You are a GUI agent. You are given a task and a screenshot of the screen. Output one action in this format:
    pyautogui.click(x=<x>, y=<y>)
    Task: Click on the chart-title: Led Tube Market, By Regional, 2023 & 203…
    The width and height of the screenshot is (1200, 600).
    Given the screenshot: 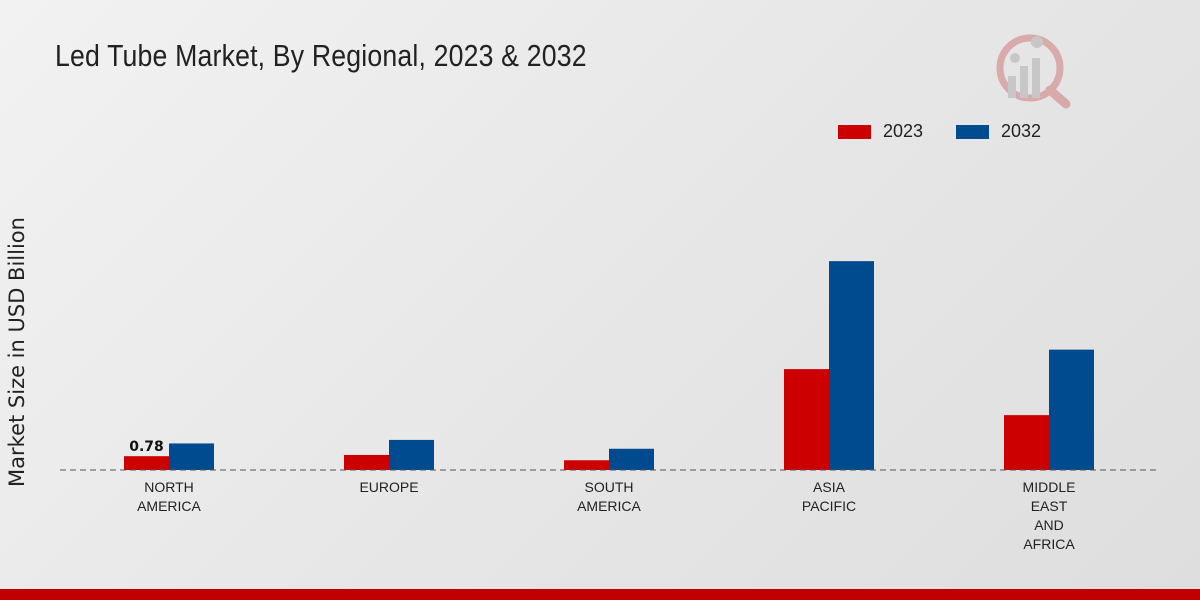 What is the action you would take?
    pyautogui.click(x=321, y=55)
    